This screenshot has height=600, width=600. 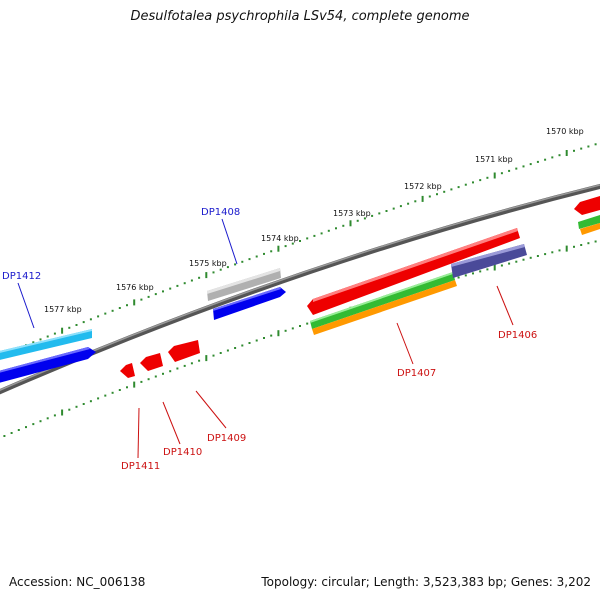 I want to click on gene-label-DP1412: DP1412, so click(x=21, y=276).